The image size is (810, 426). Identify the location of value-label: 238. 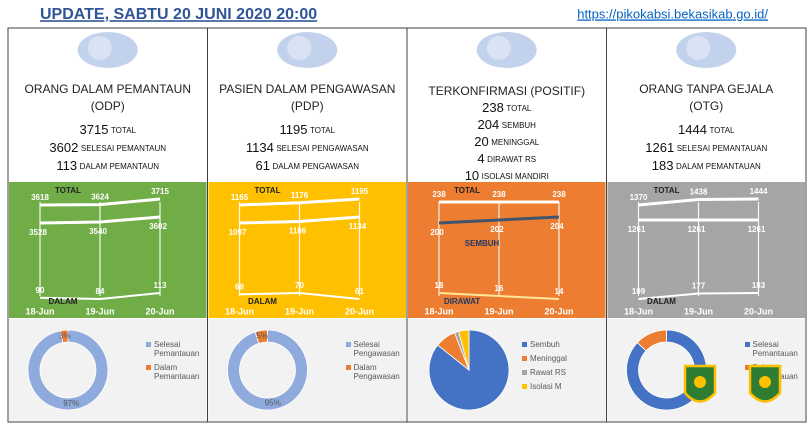
(559, 194).